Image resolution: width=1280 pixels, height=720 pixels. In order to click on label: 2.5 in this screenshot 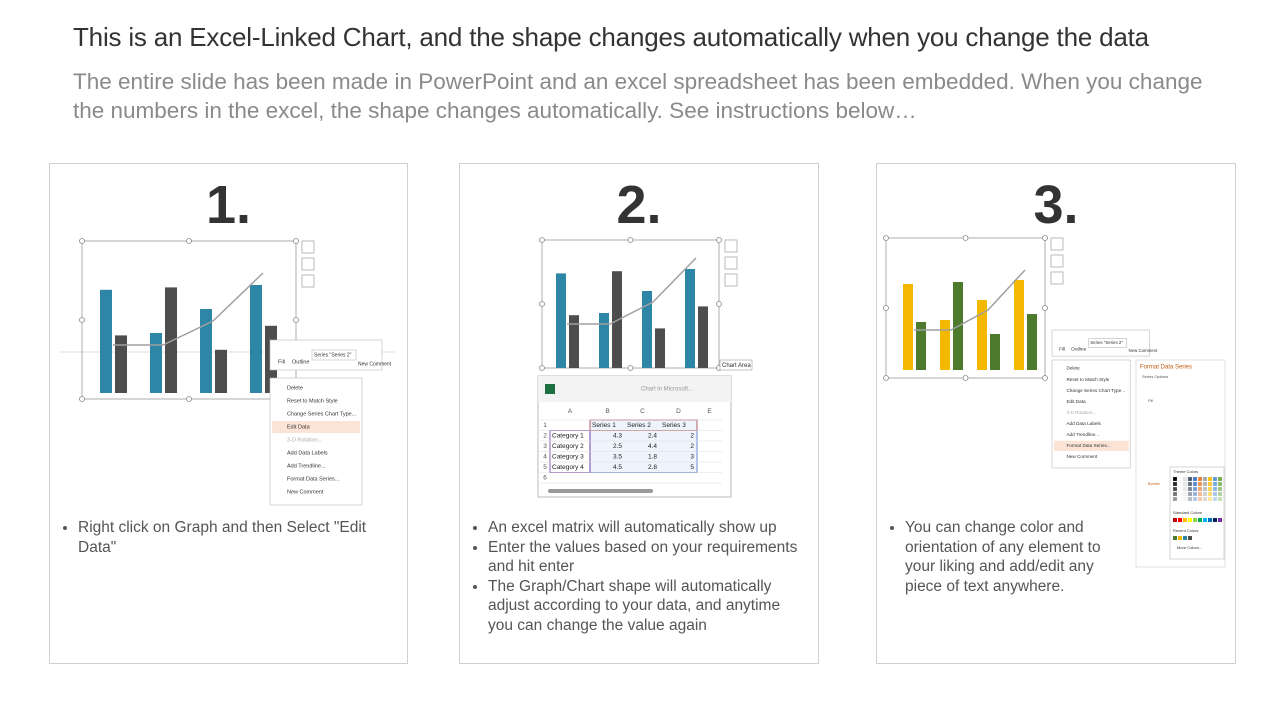, I will do `click(617, 446)`.